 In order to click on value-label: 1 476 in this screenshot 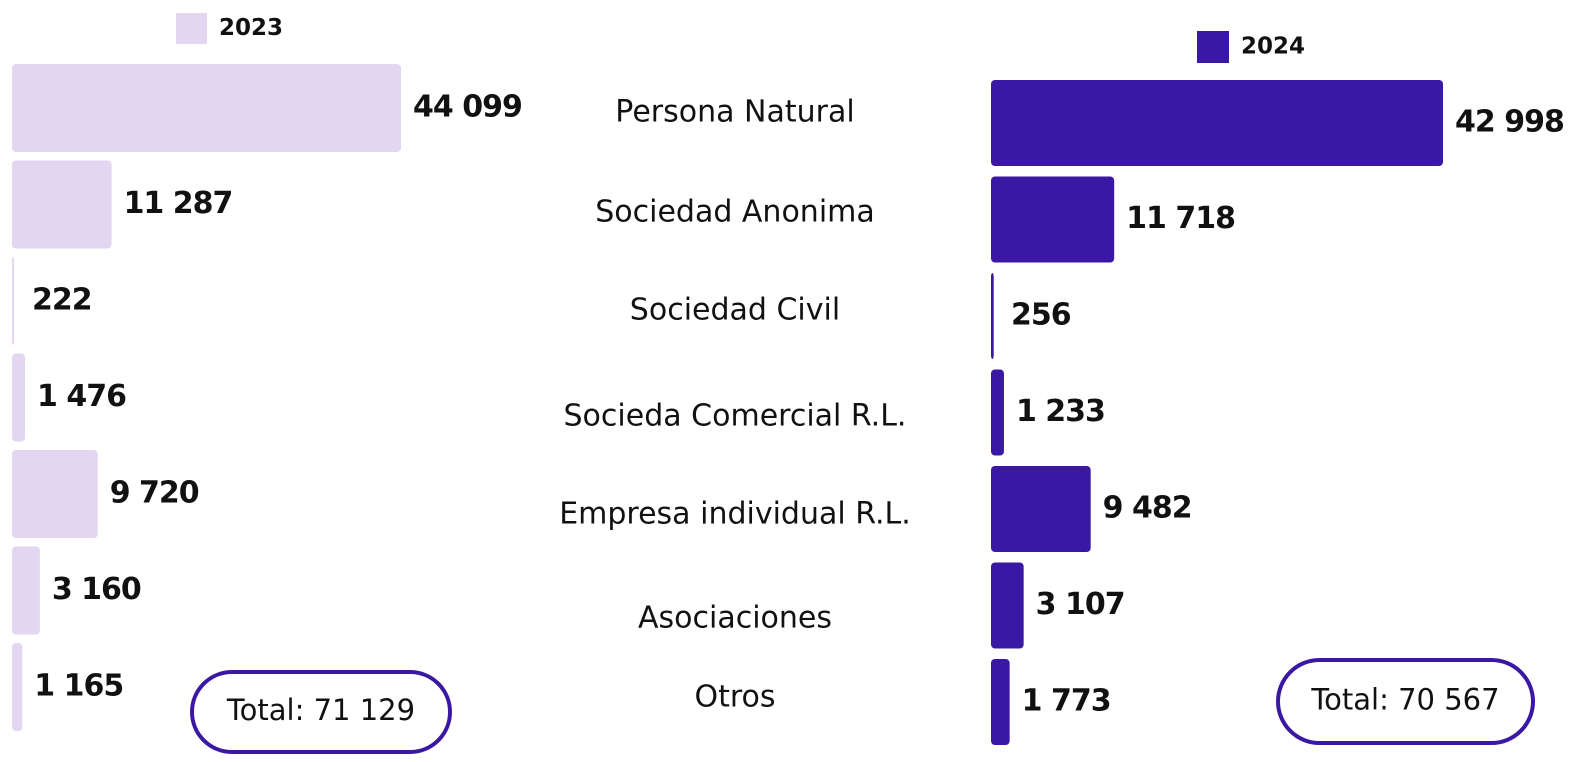, I will do `click(81, 396)`.